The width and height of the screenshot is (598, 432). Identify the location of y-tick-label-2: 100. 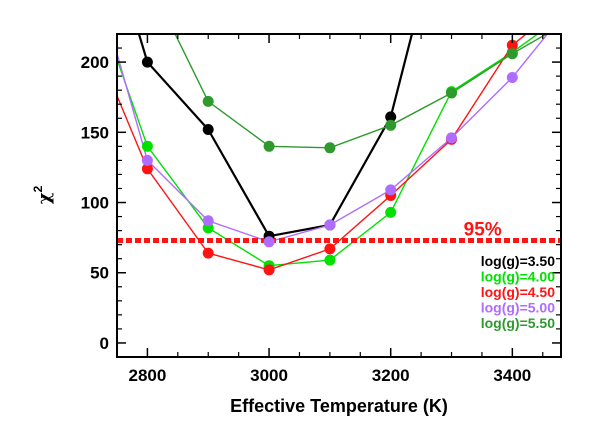
(95, 203).